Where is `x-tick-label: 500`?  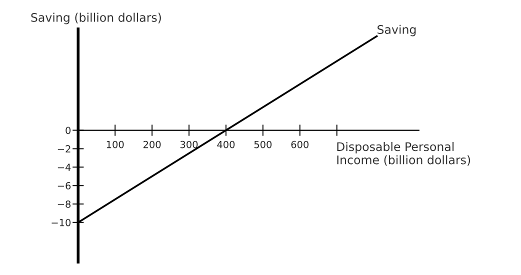
x-tick-label: 500 is located at coordinates (263, 144).